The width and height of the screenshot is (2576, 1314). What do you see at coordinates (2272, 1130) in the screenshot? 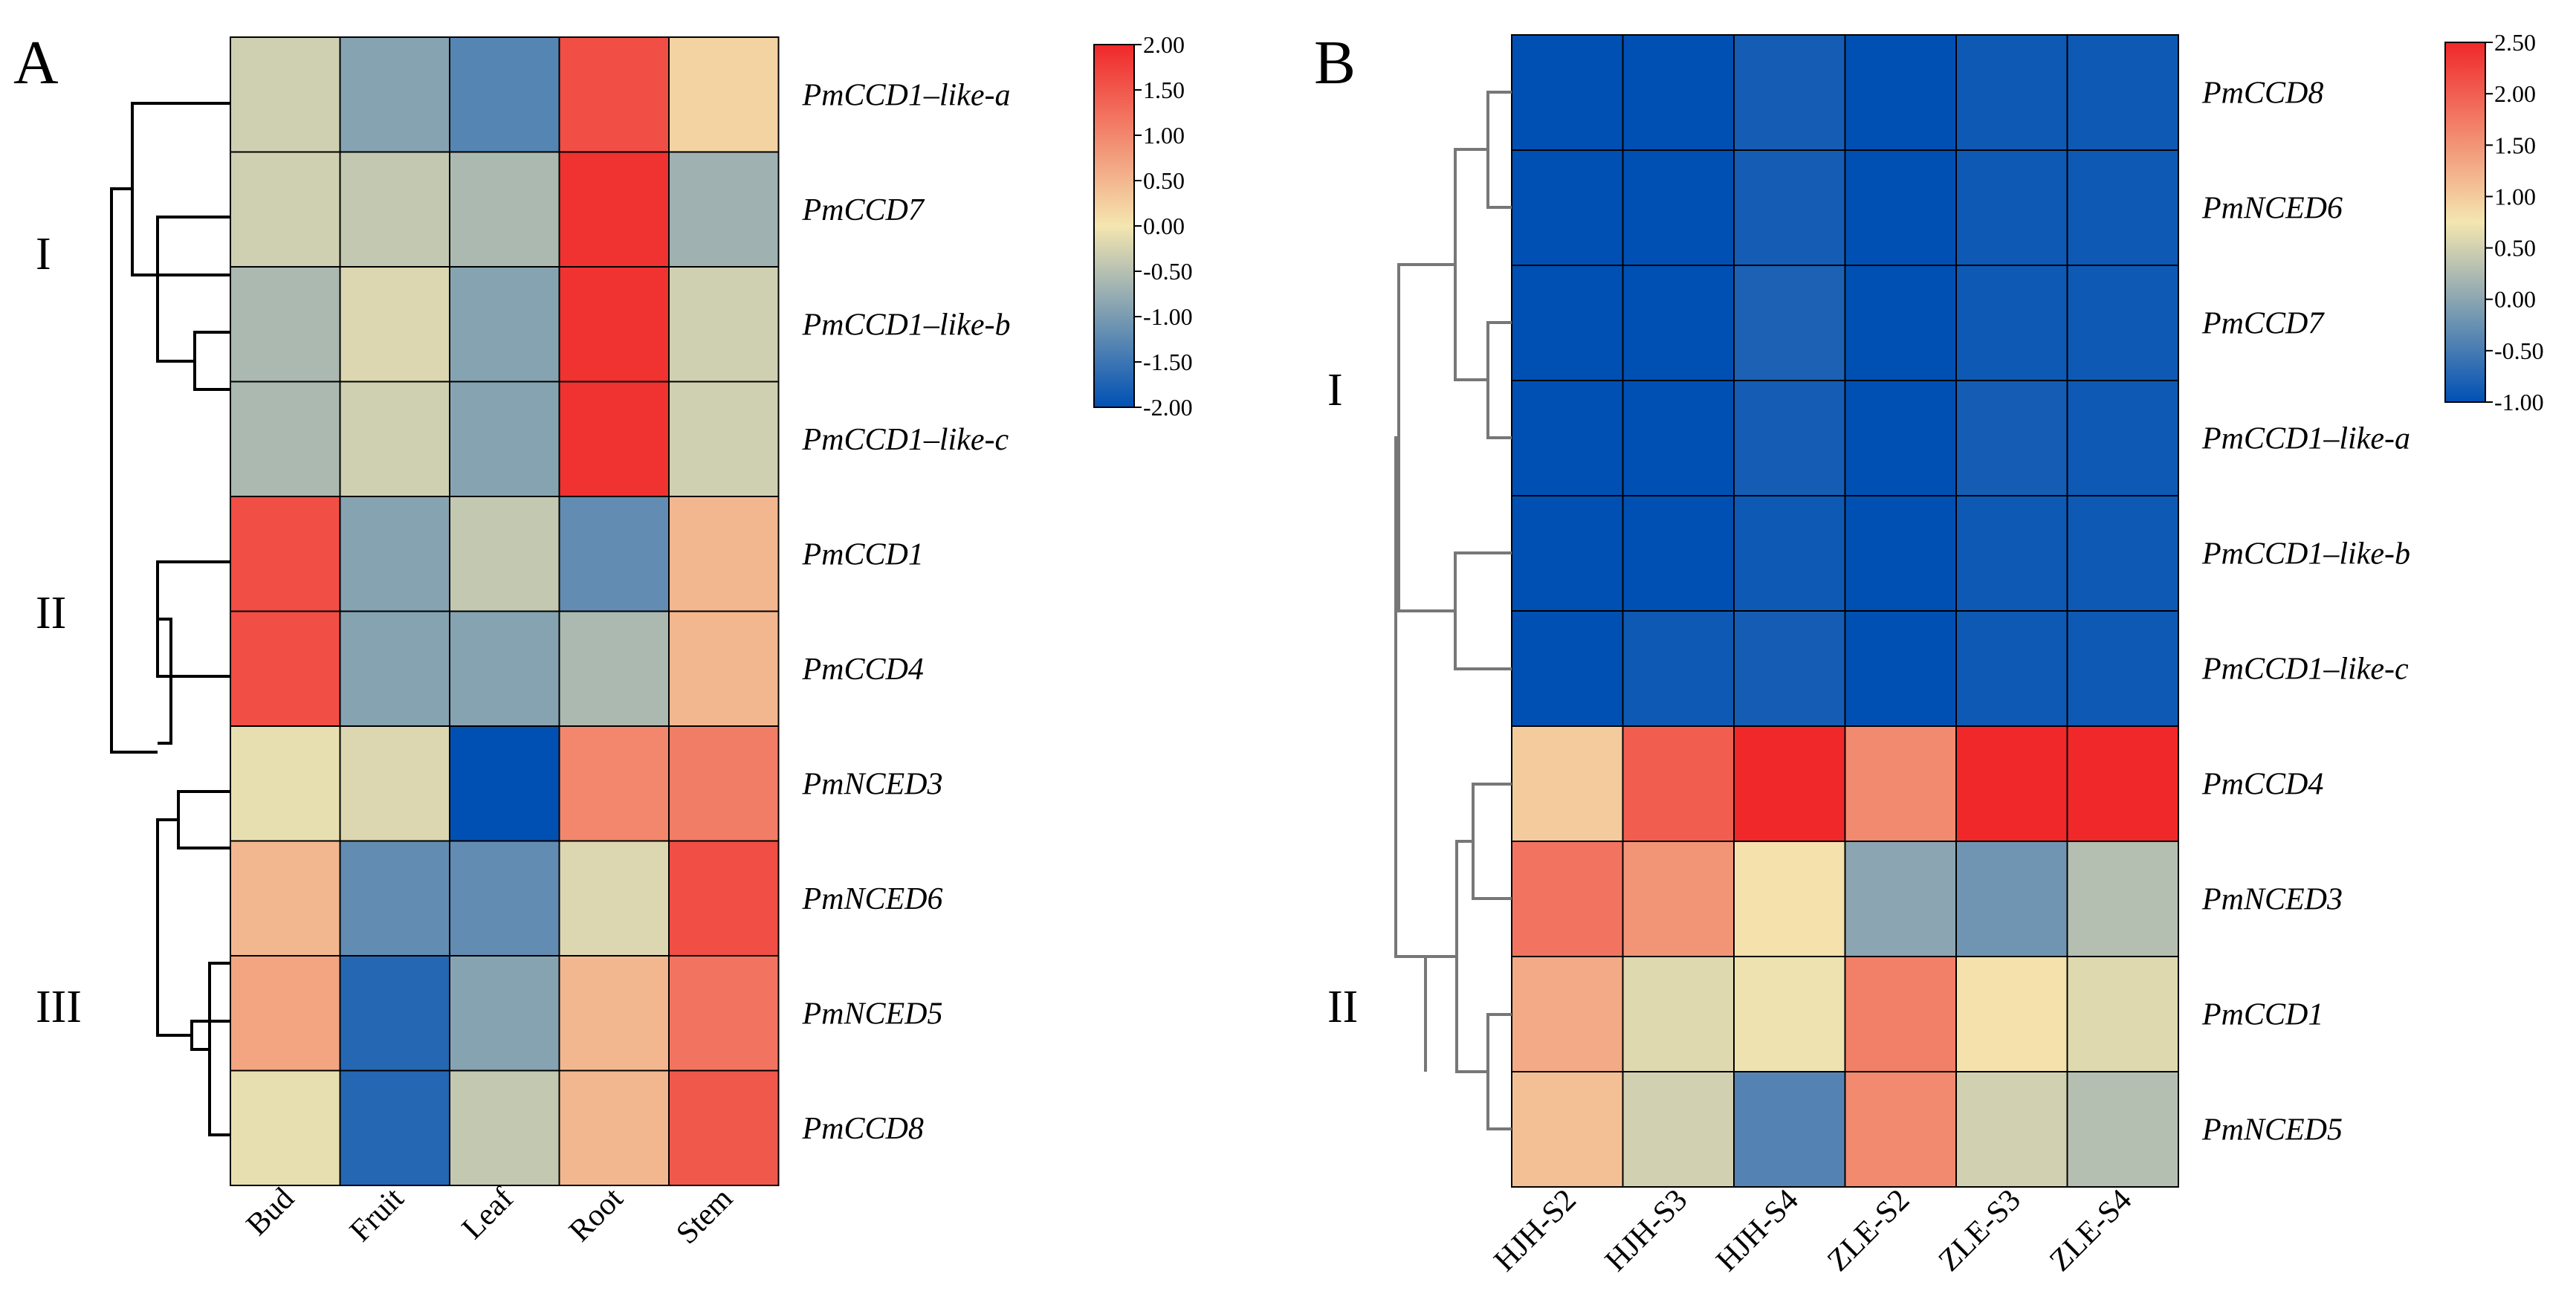
I see `panel-b-row-label: PmNCED5` at bounding box center [2272, 1130].